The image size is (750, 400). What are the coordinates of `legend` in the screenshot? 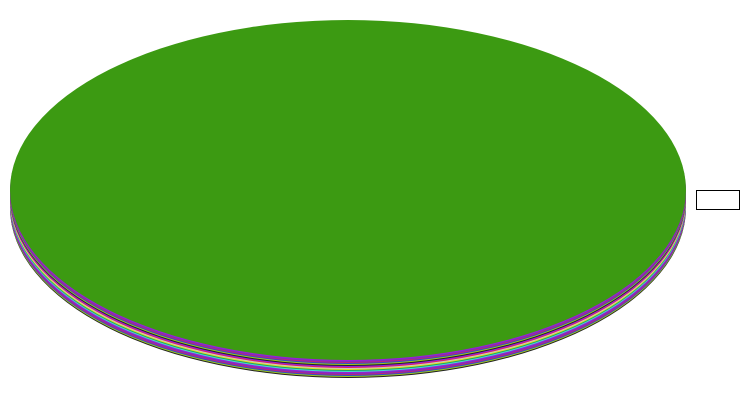 It's located at (718, 200).